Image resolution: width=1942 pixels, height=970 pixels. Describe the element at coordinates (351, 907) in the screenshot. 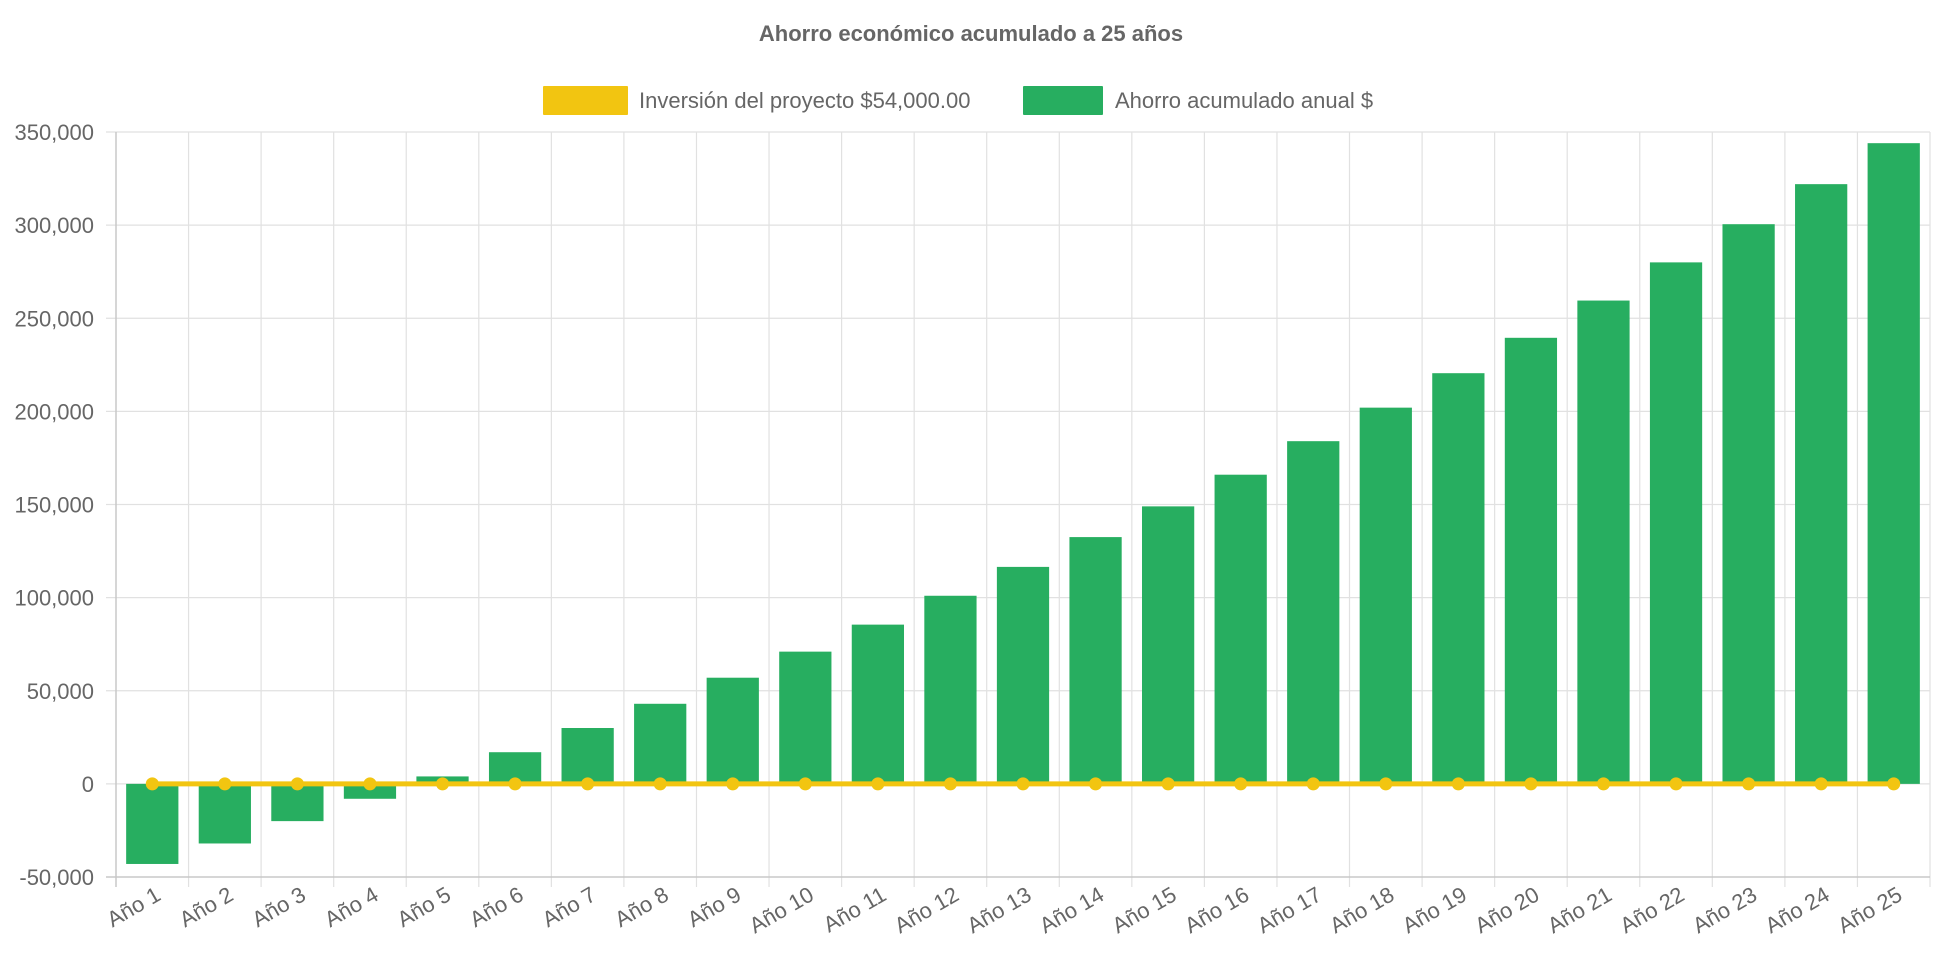

I see `x-tick-label: Año 4` at that location.